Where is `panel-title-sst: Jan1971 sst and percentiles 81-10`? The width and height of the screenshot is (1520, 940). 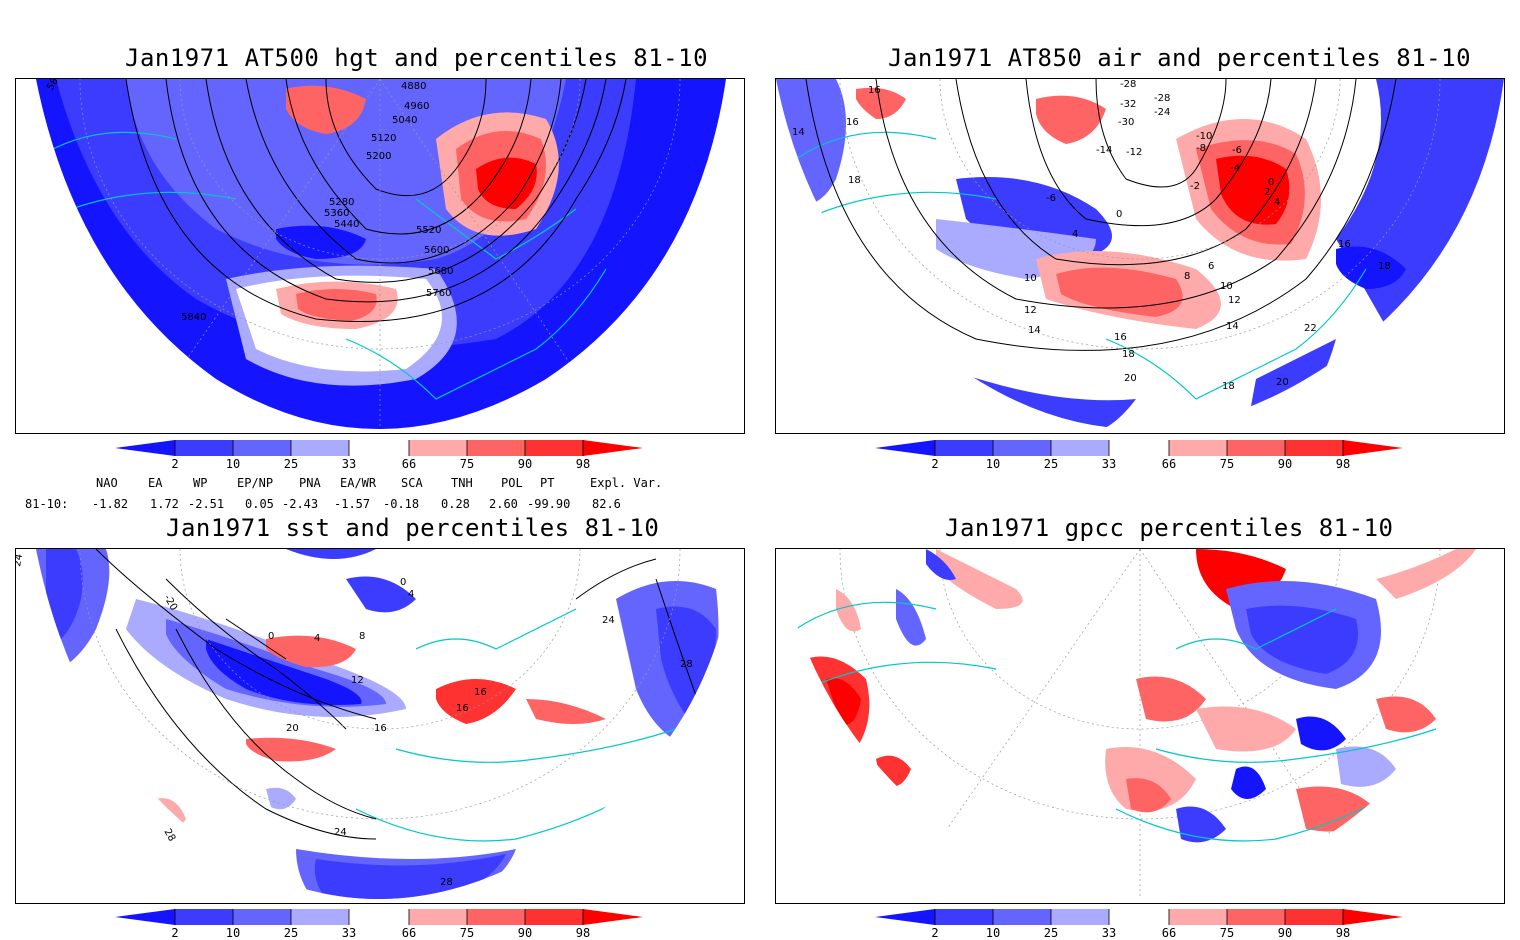 panel-title-sst: Jan1971 sst and percentiles 81-10 is located at coordinates (413, 528).